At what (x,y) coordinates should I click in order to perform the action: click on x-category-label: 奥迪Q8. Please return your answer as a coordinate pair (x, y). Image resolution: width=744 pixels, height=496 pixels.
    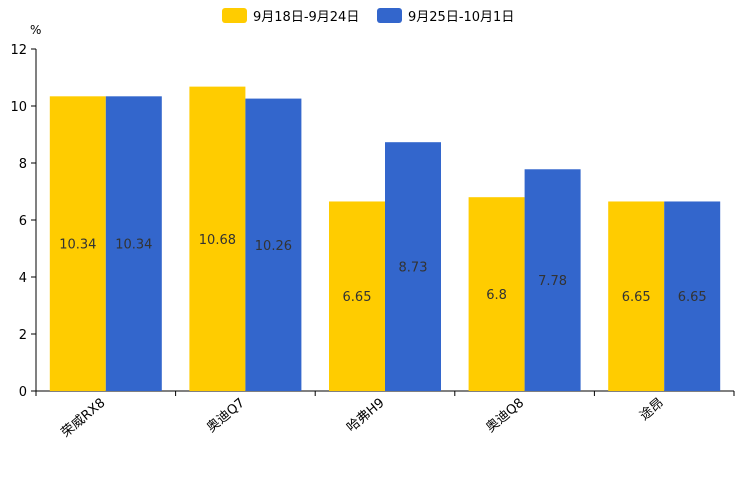
    Looking at the image, I should click on (505, 416).